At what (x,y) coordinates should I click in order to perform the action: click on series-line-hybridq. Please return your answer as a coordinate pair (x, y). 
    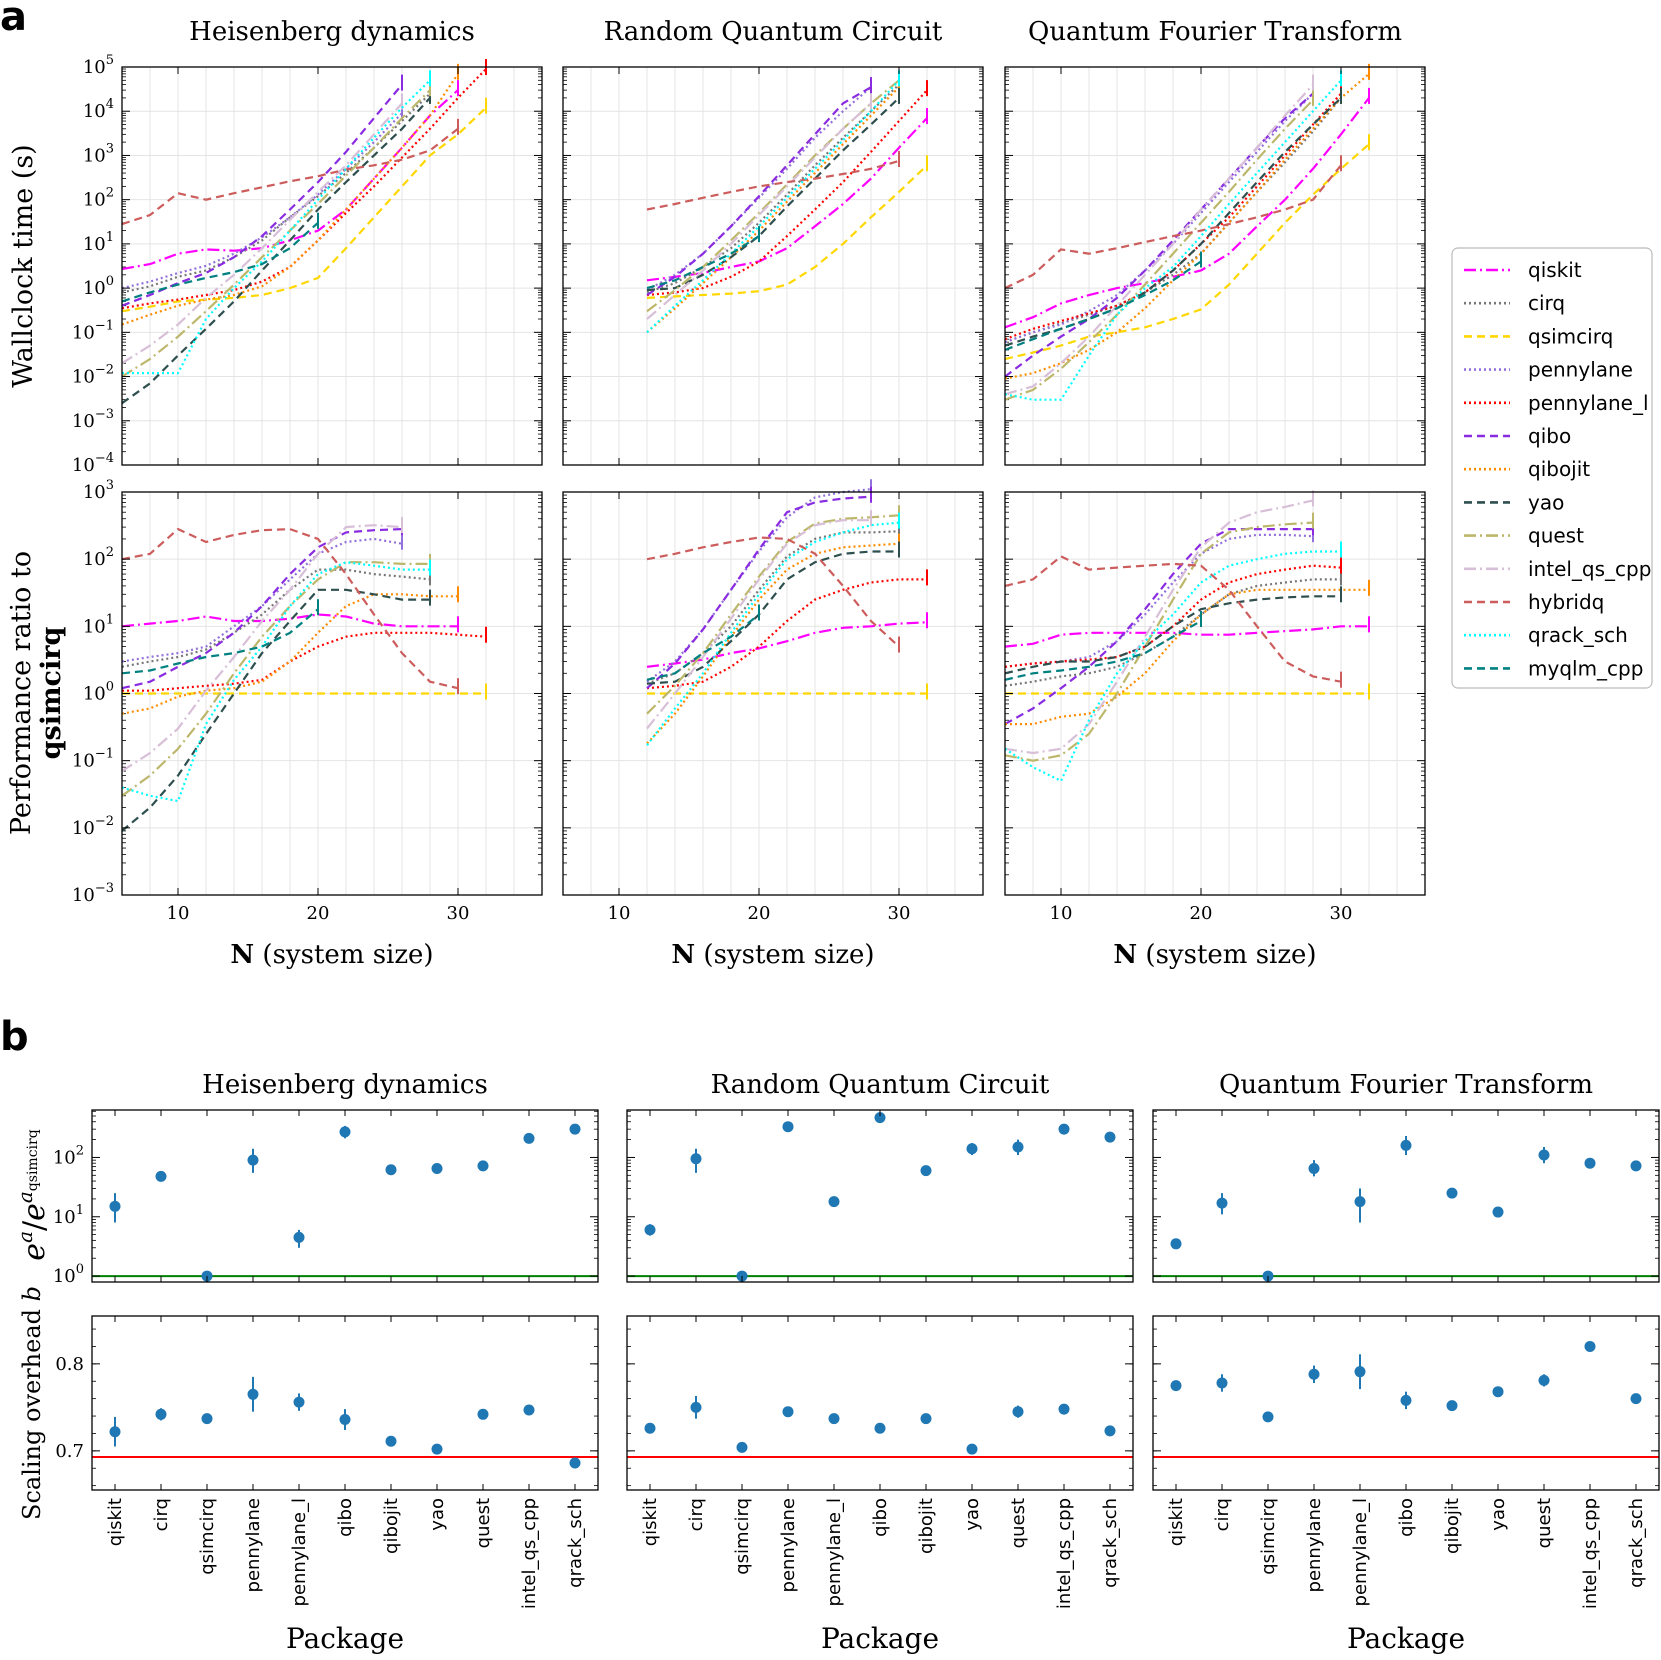
    Looking at the image, I should click on (290, 176).